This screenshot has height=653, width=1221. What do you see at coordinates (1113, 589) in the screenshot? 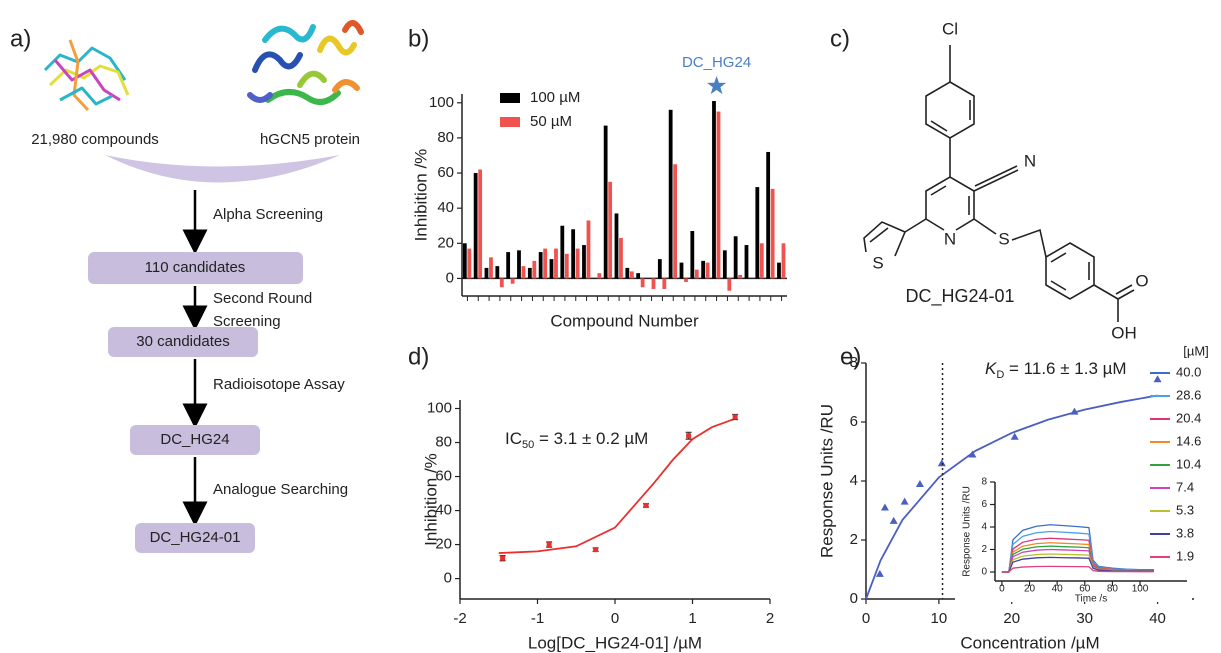
I see `x-tick-label: 80` at bounding box center [1113, 589].